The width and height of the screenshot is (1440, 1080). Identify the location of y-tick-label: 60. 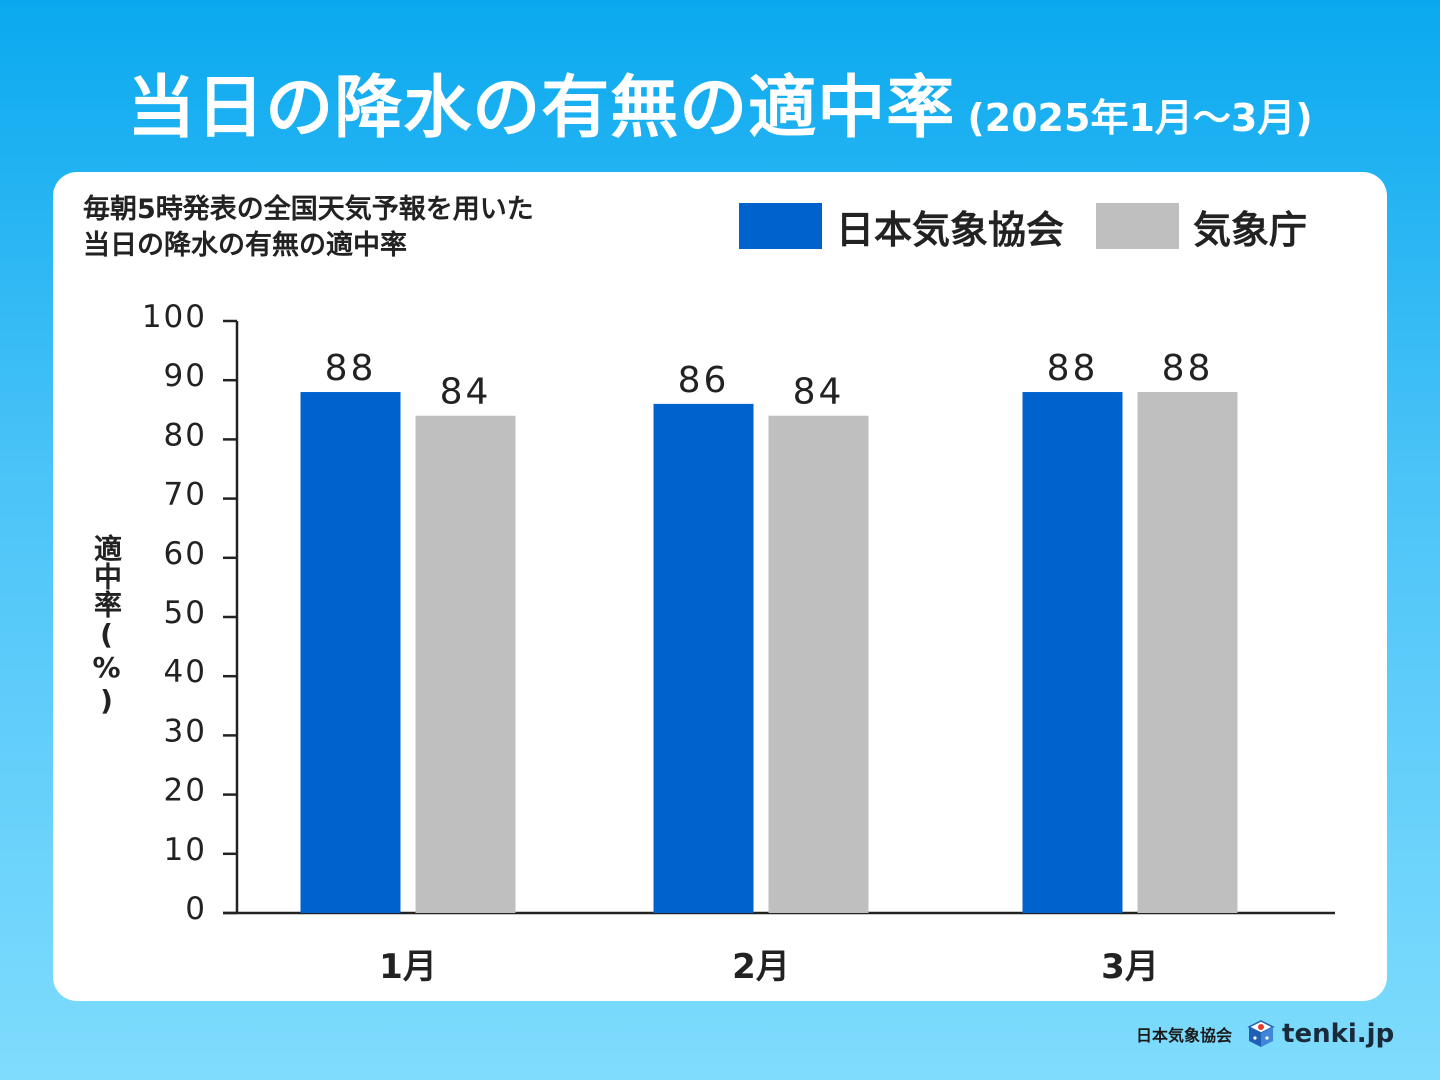
(185, 554).